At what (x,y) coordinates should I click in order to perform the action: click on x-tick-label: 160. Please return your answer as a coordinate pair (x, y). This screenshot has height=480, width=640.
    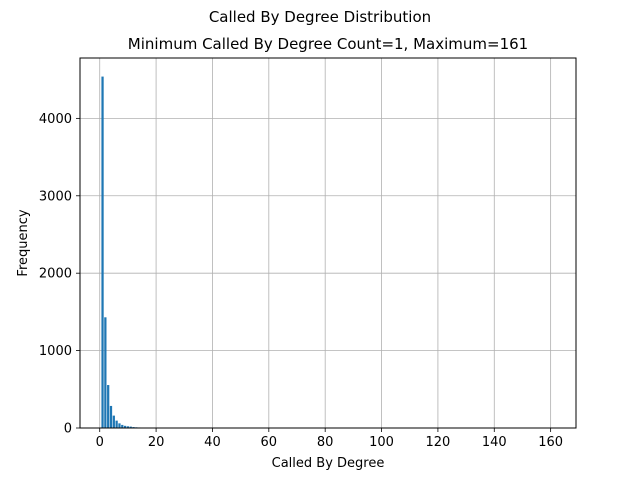
    Looking at the image, I should click on (550, 442).